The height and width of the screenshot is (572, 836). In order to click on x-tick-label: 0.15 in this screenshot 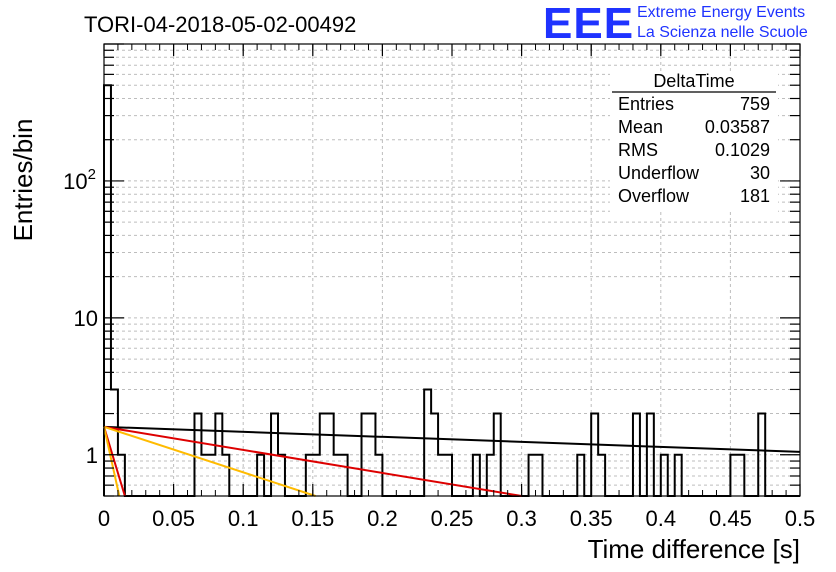, I will do `click(312, 518)`.